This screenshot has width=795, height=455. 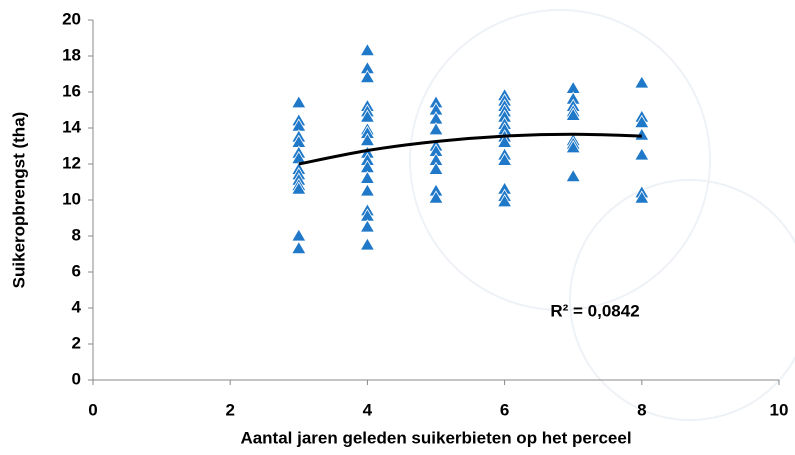 I want to click on x-tick-label: 0, so click(x=92, y=409).